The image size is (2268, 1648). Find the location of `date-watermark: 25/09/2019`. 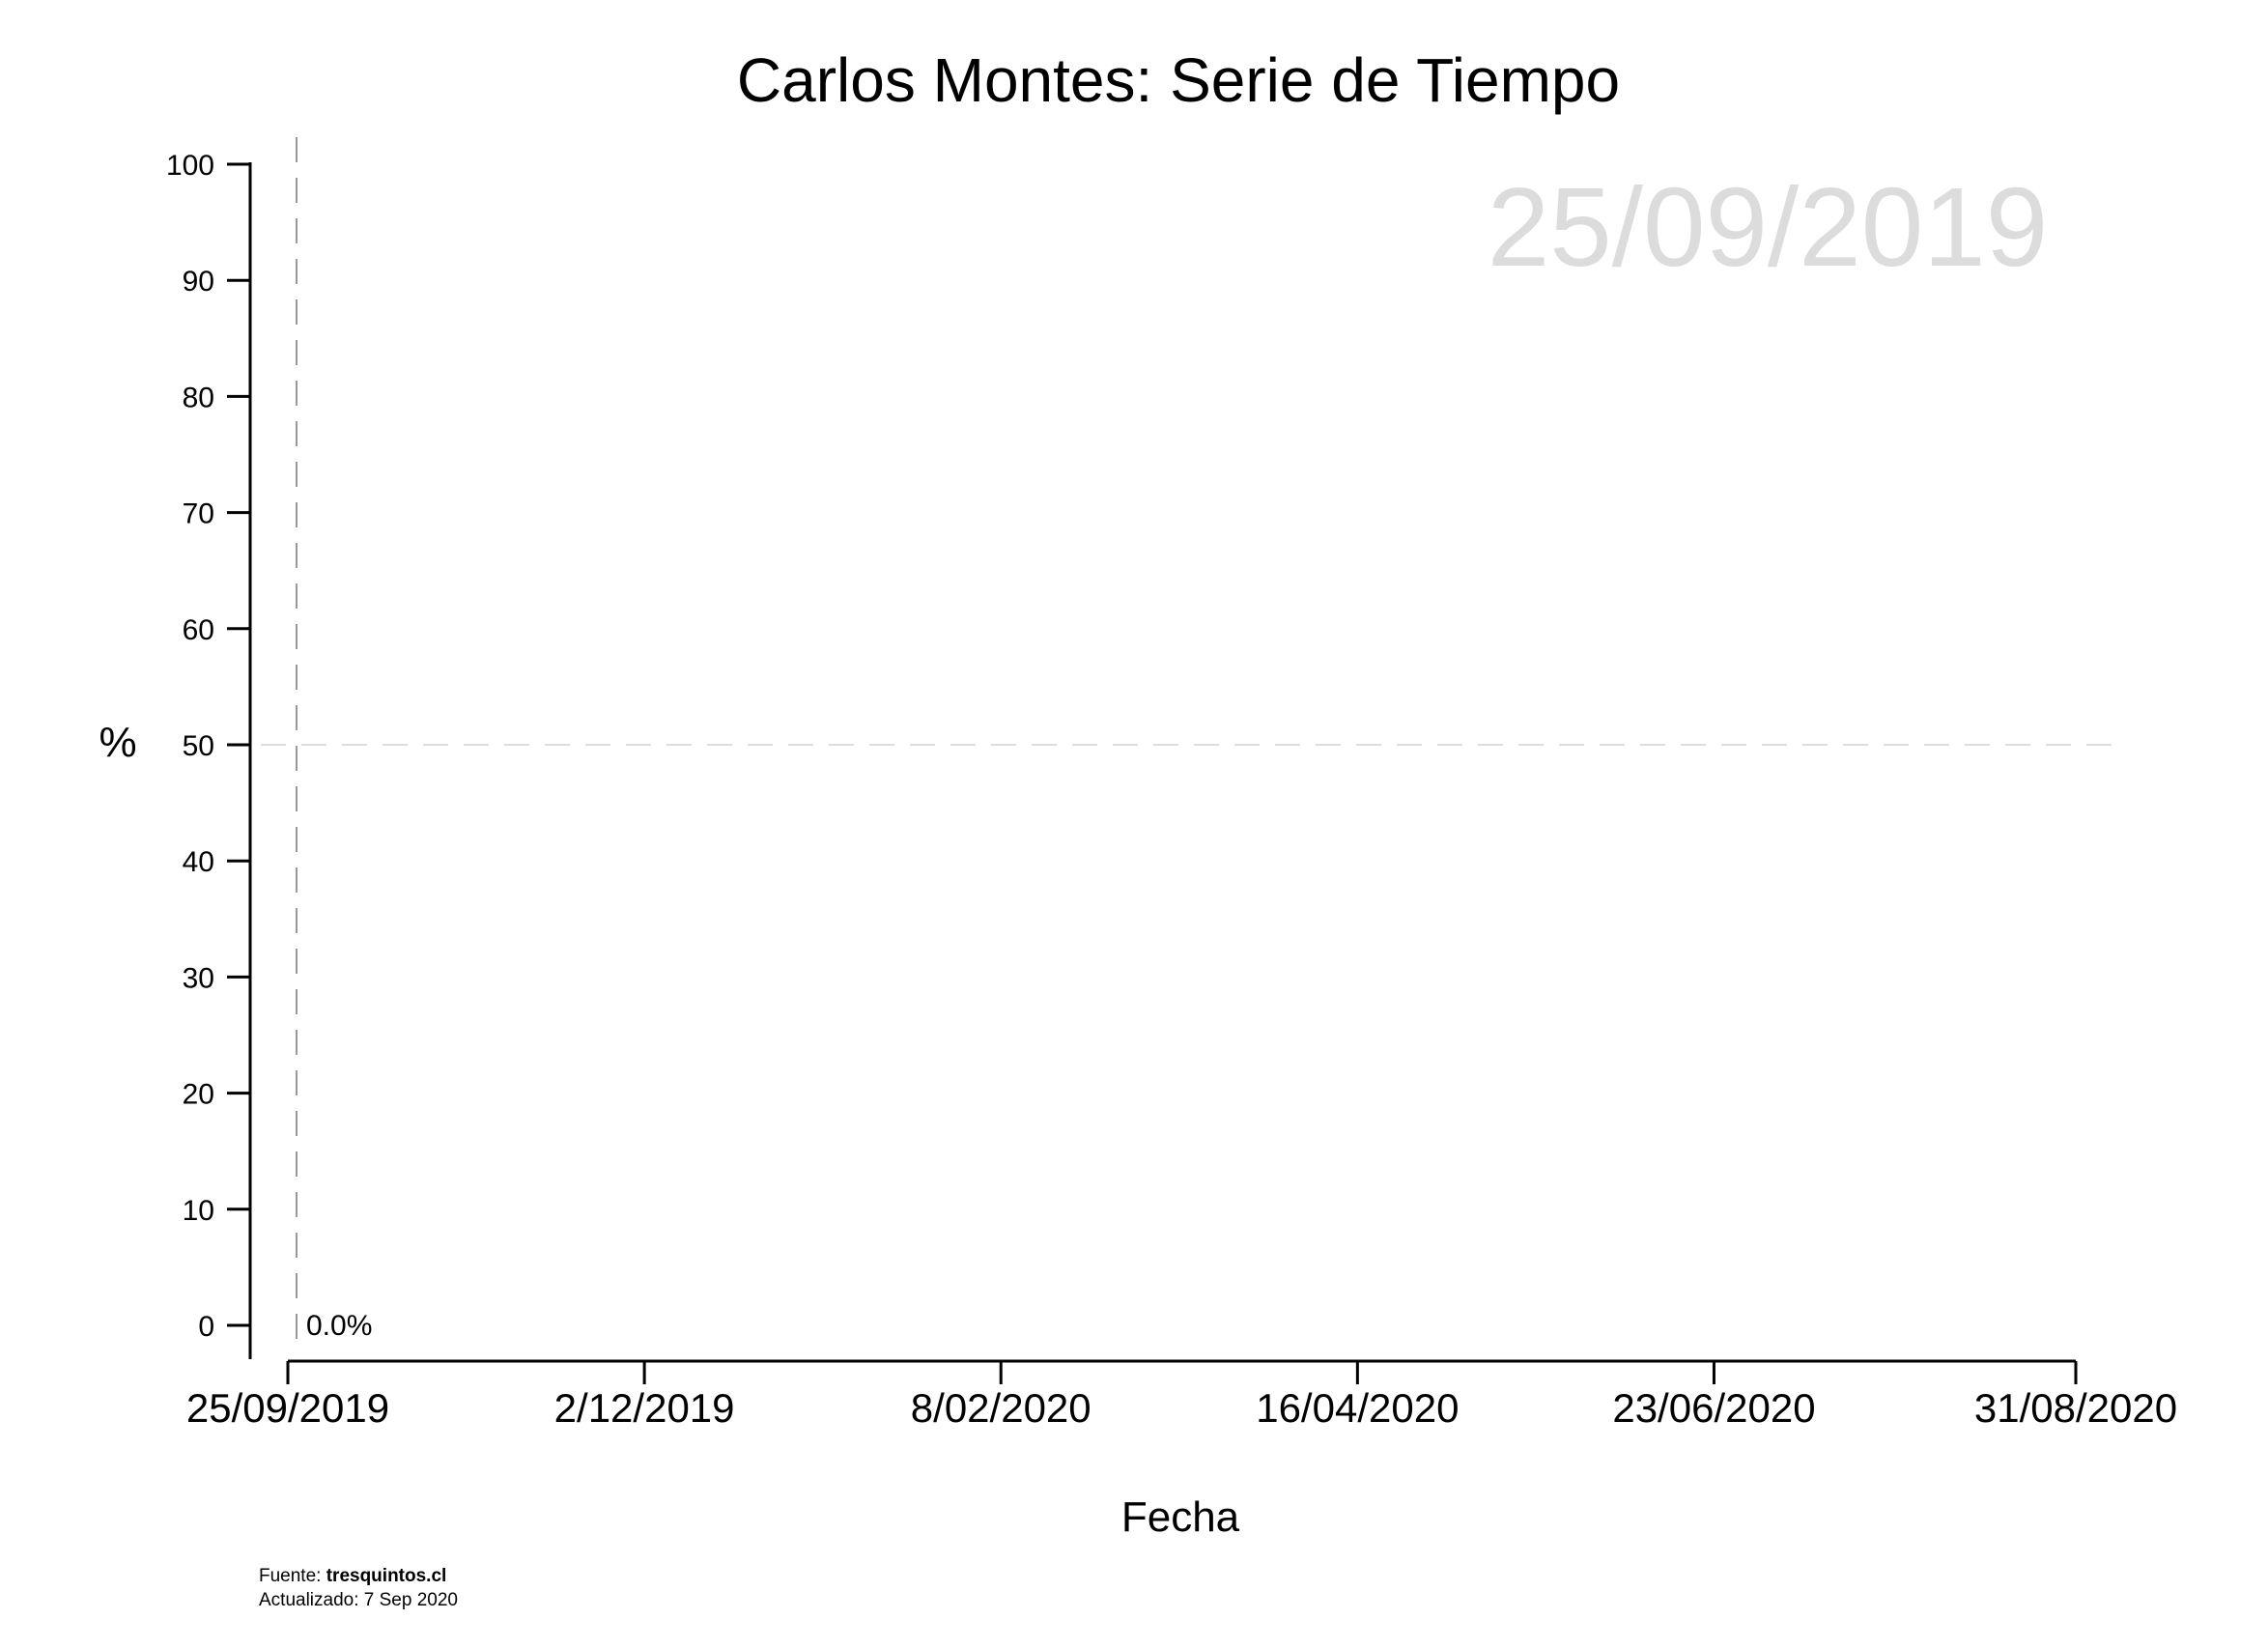

date-watermark: 25/09/2019 is located at coordinates (1768, 227).